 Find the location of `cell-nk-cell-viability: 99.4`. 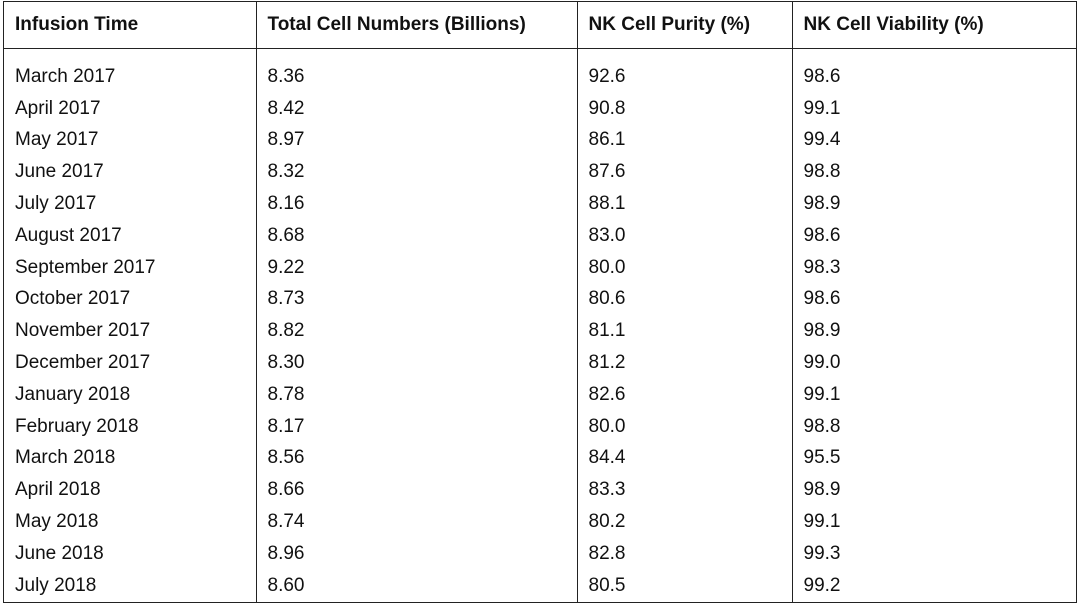

cell-nk-cell-viability: 99.4 is located at coordinates (933, 140).